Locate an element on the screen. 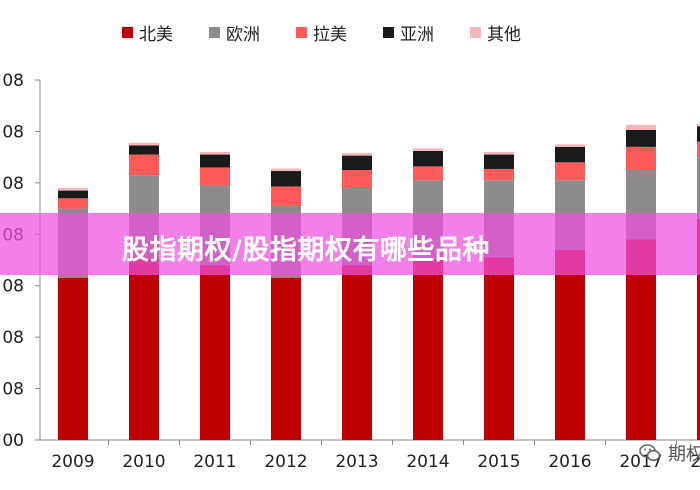 Image resolution: width=700 pixels, height=490 pixels. watermark: 期权 is located at coordinates (669, 453).